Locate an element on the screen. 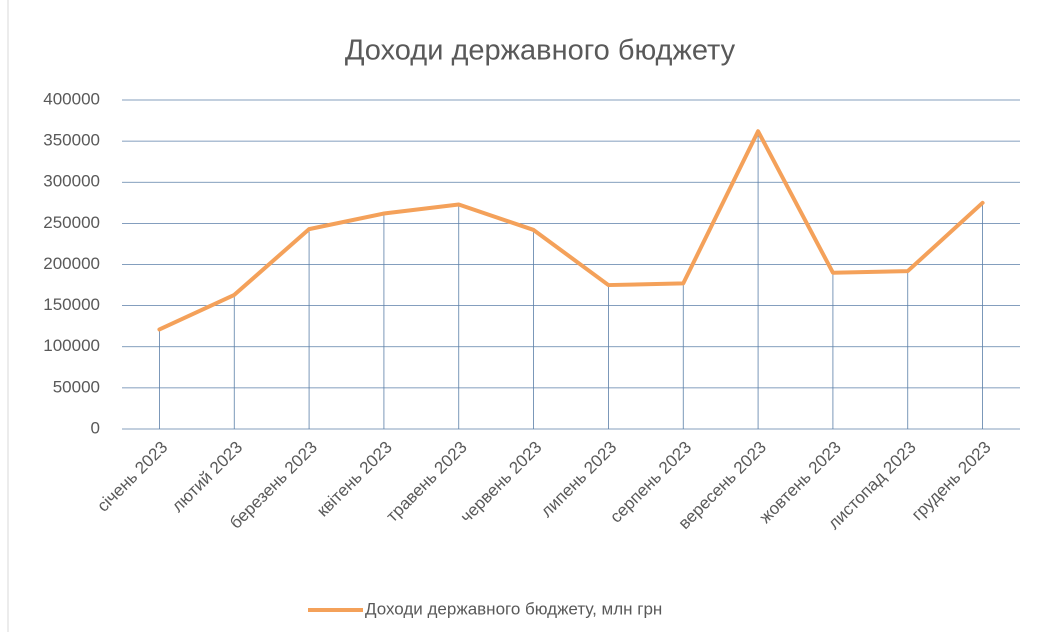  y-tick-label: 350000 is located at coordinates (71, 140).